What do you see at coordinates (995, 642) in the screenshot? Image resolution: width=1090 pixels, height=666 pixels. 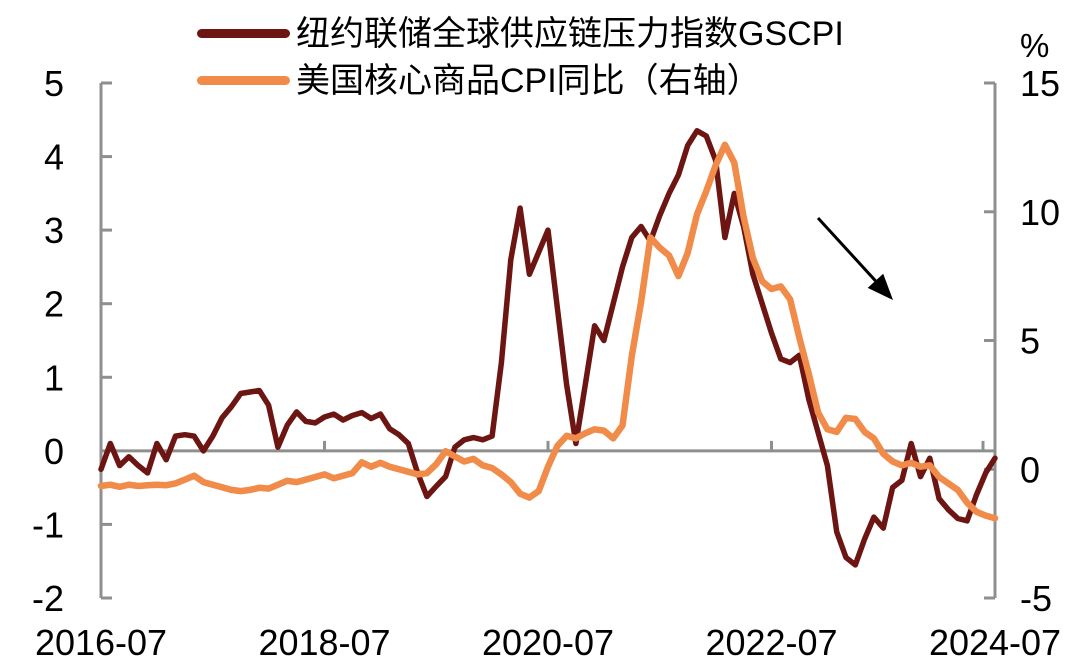 I see `x-axis-label: 2024-07` at bounding box center [995, 642].